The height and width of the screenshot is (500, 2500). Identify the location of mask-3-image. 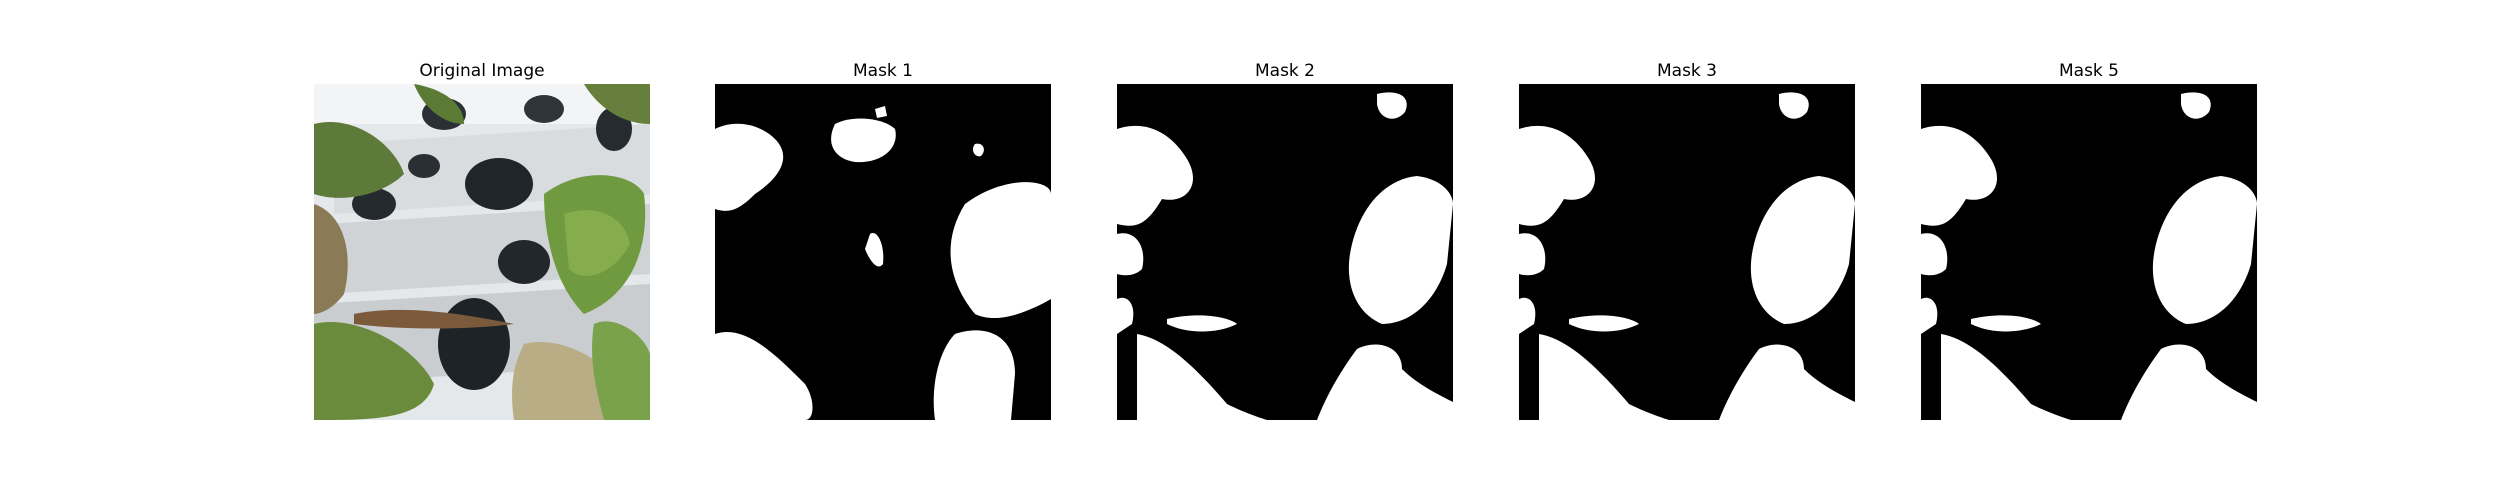
(1687, 252).